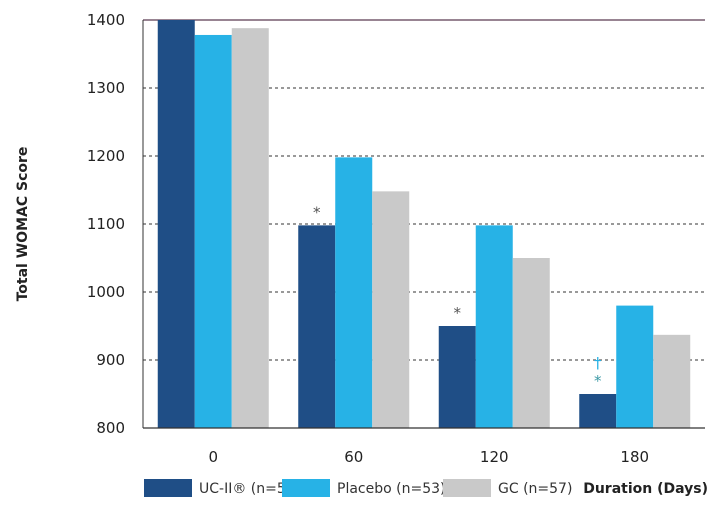 This screenshot has height=505, width=723. I want to click on y-tick-label: 1100, so click(106, 224).